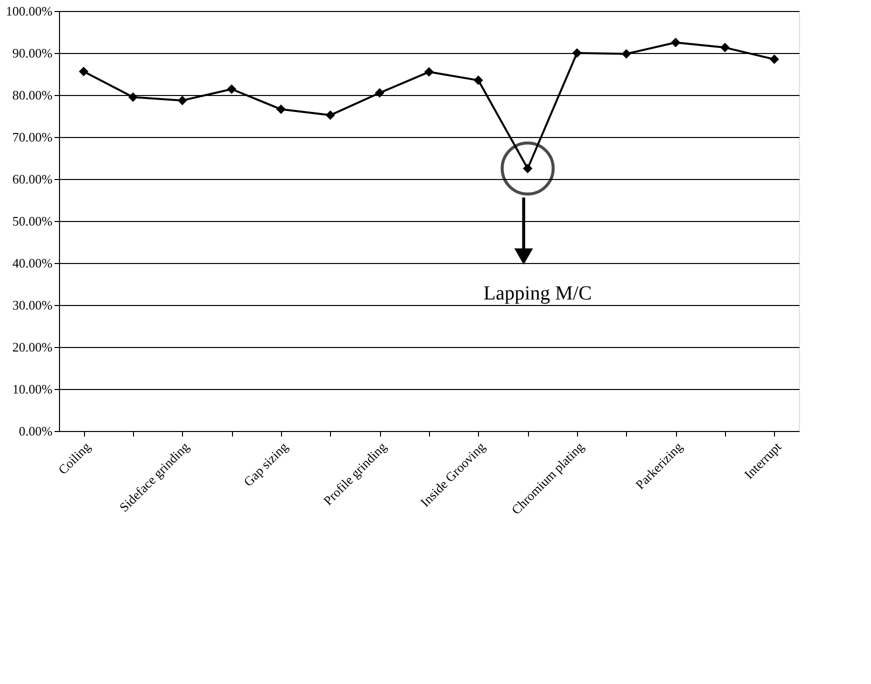 The width and height of the screenshot is (871, 684). I want to click on y-tick-label: 0.00%, so click(35, 431).